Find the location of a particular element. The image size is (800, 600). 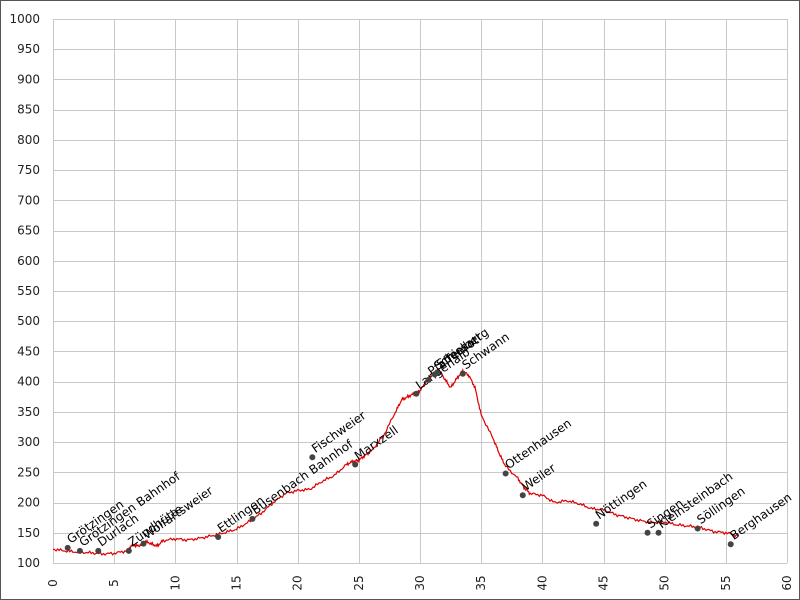

y-tick-label: 600 is located at coordinates (28, 261).